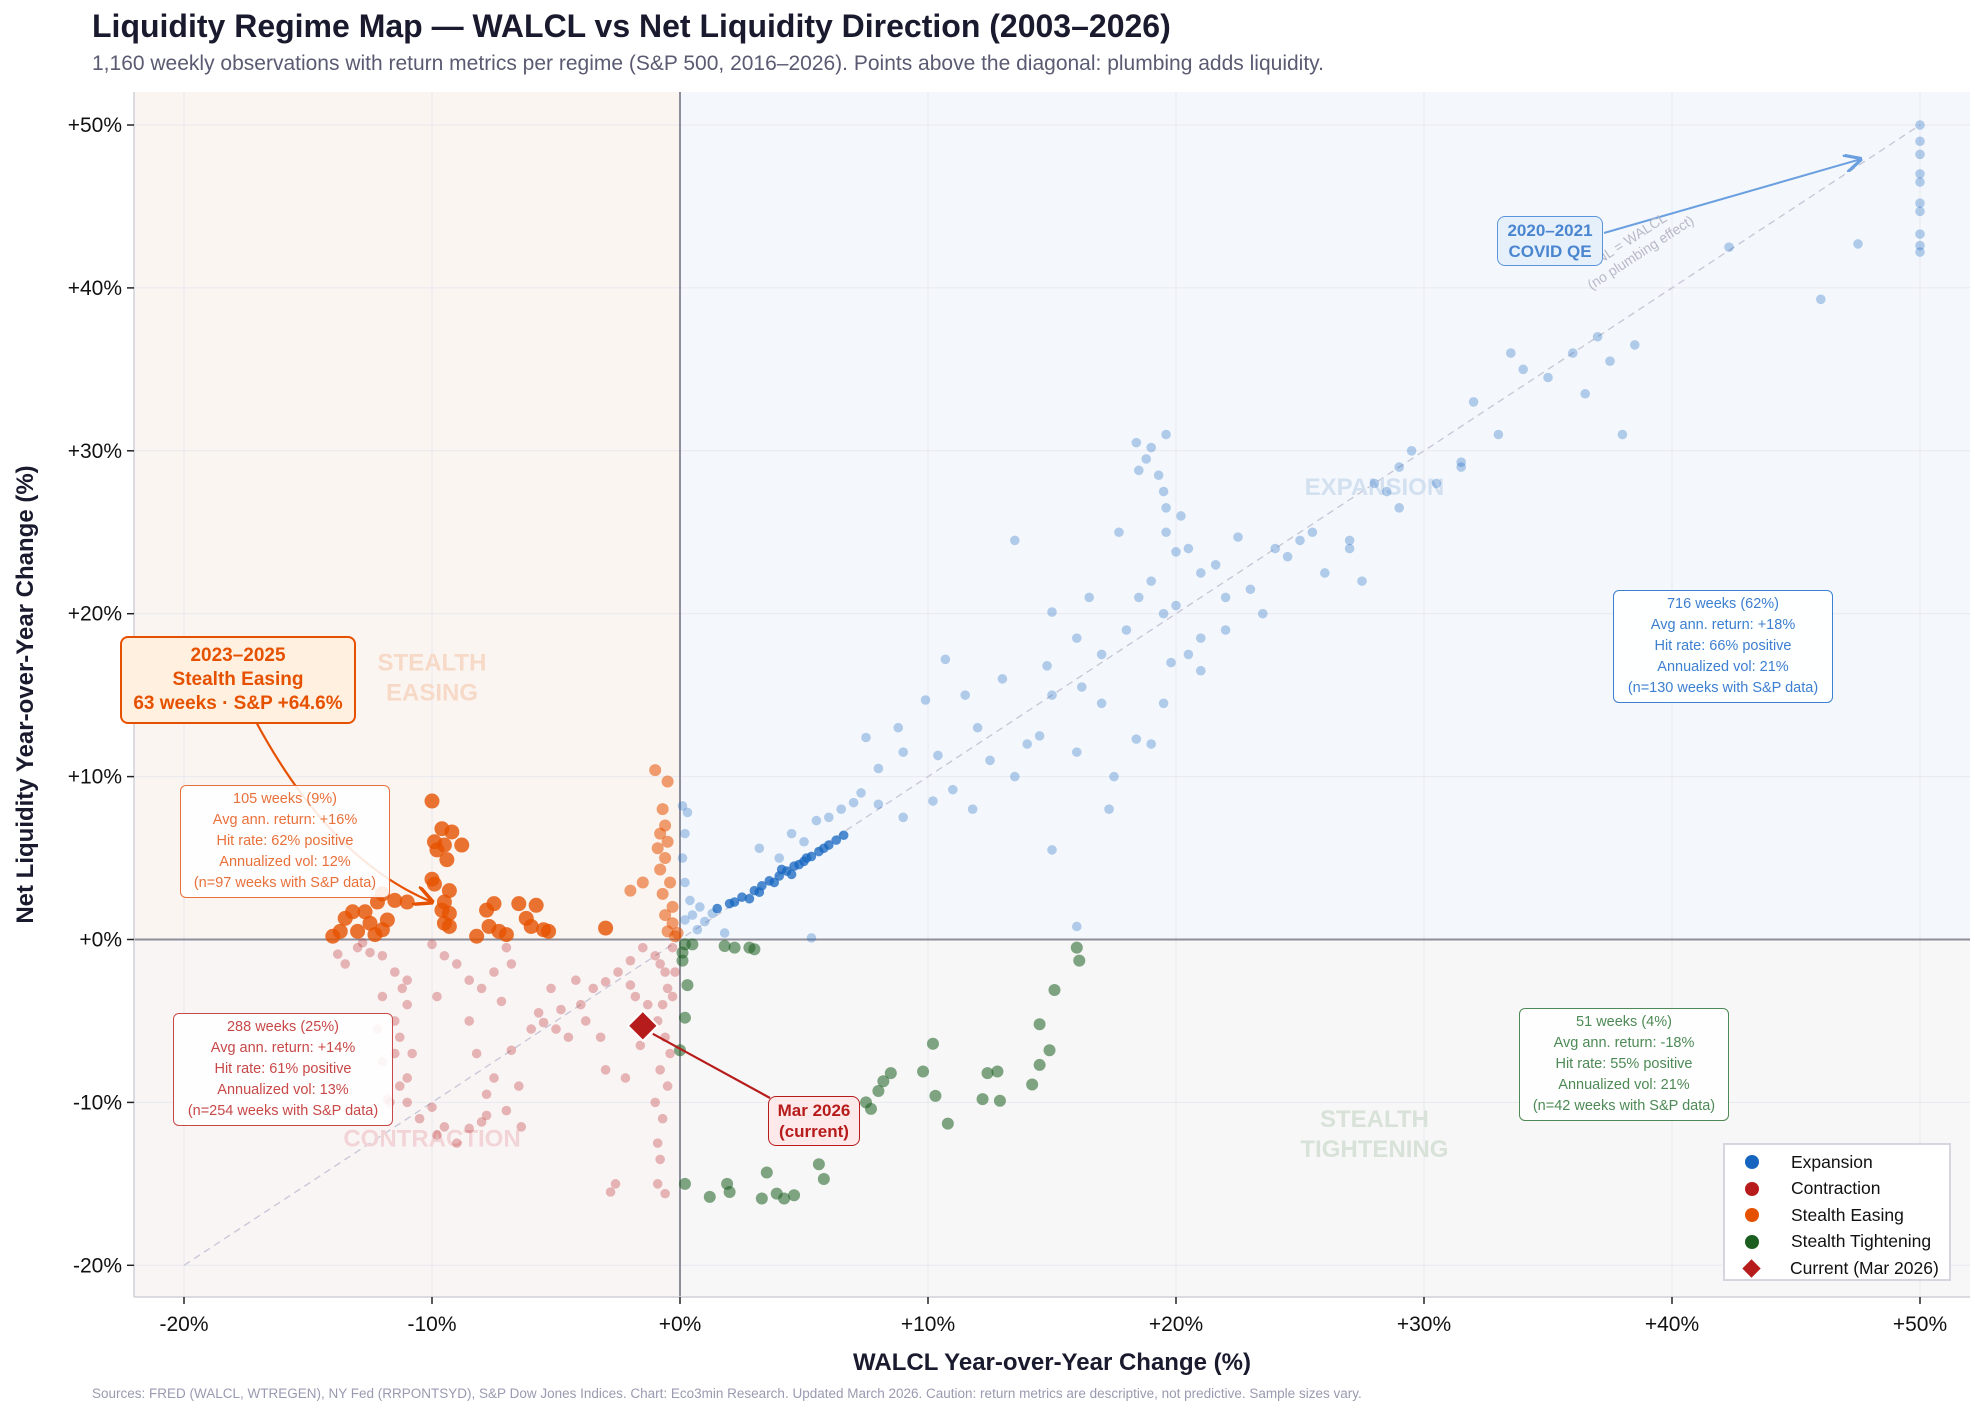  Describe the element at coordinates (1375, 487) in the screenshot. I see `zone-label-expansion: EXPANSION` at that location.